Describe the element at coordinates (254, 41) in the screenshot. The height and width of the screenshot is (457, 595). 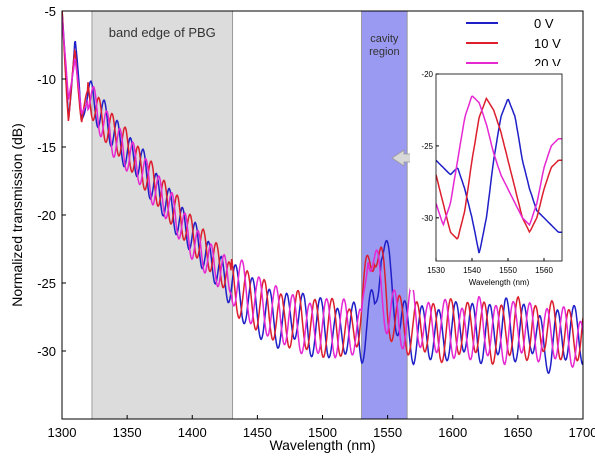
I see `main-band-labels: band edge of PBG cavity region` at that location.